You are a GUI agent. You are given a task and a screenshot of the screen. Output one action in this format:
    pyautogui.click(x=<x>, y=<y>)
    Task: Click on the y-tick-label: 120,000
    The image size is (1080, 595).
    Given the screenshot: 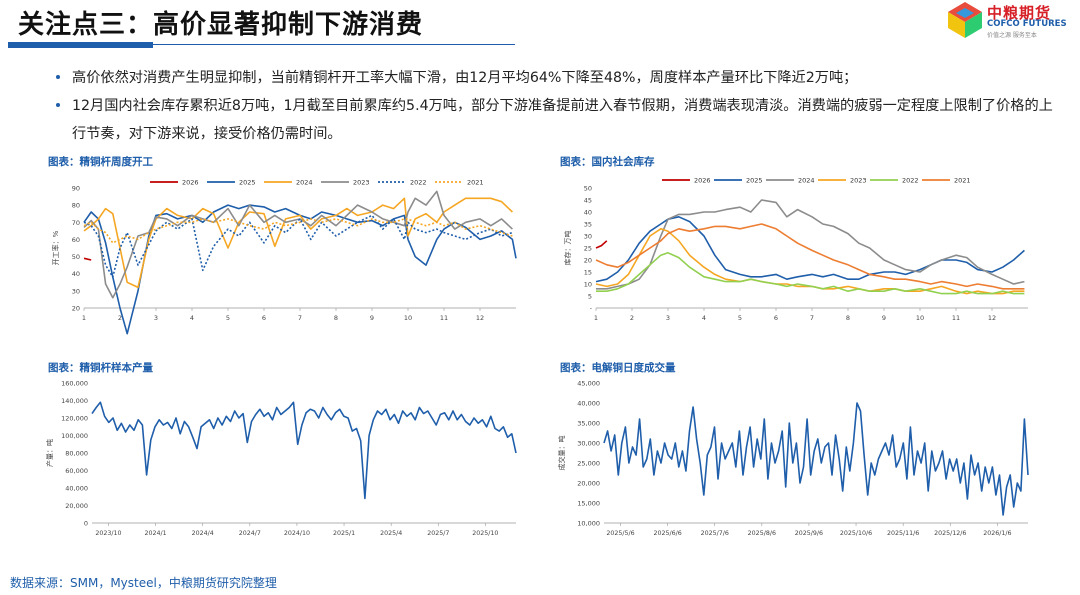 What is the action you would take?
    pyautogui.click(x=74, y=419)
    